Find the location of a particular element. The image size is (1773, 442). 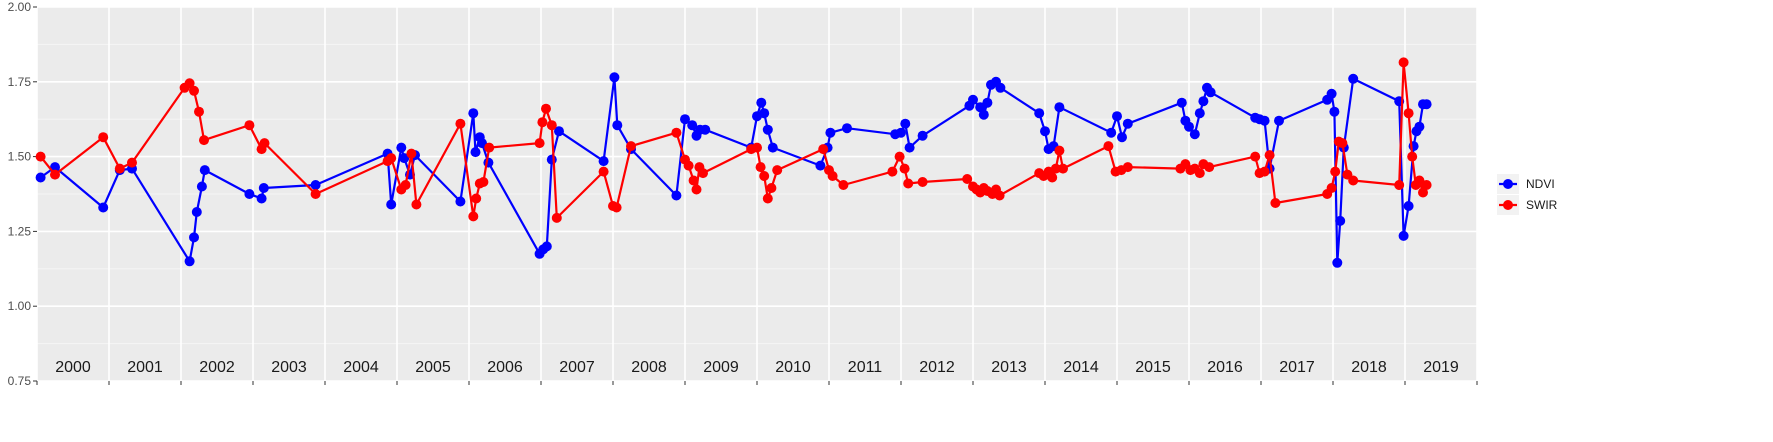

legend-item-ndvi: NDVI is located at coordinates (1526, 184).